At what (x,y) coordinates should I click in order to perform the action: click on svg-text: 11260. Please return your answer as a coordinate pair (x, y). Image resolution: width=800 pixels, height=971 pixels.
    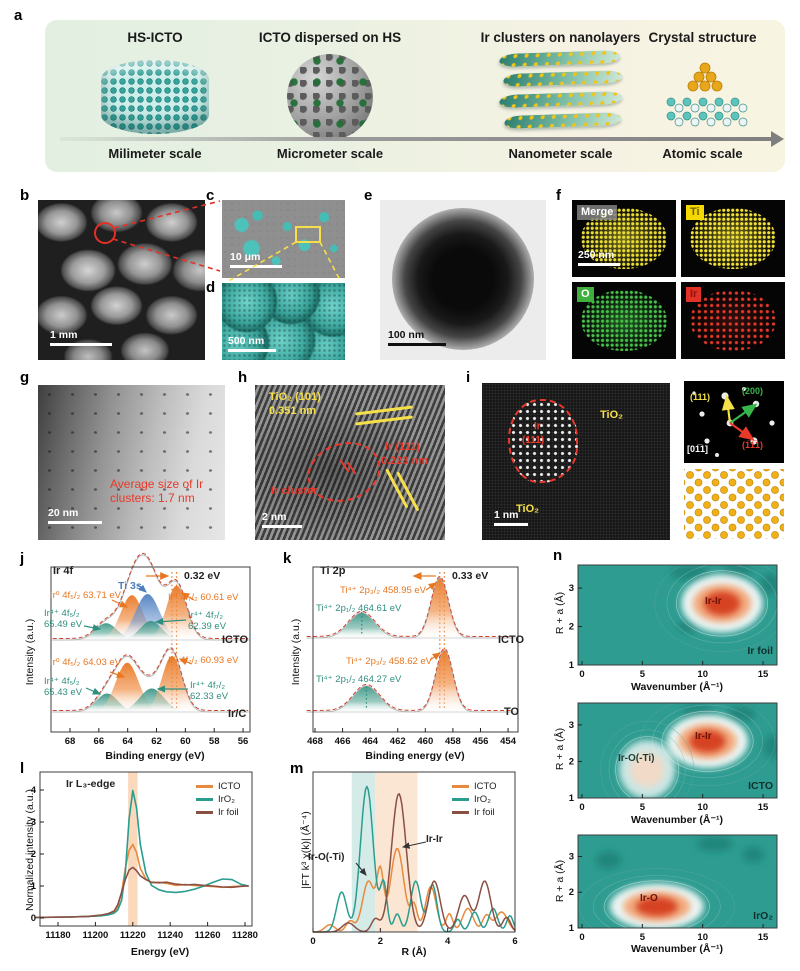
    Looking at the image, I should click on (208, 935).